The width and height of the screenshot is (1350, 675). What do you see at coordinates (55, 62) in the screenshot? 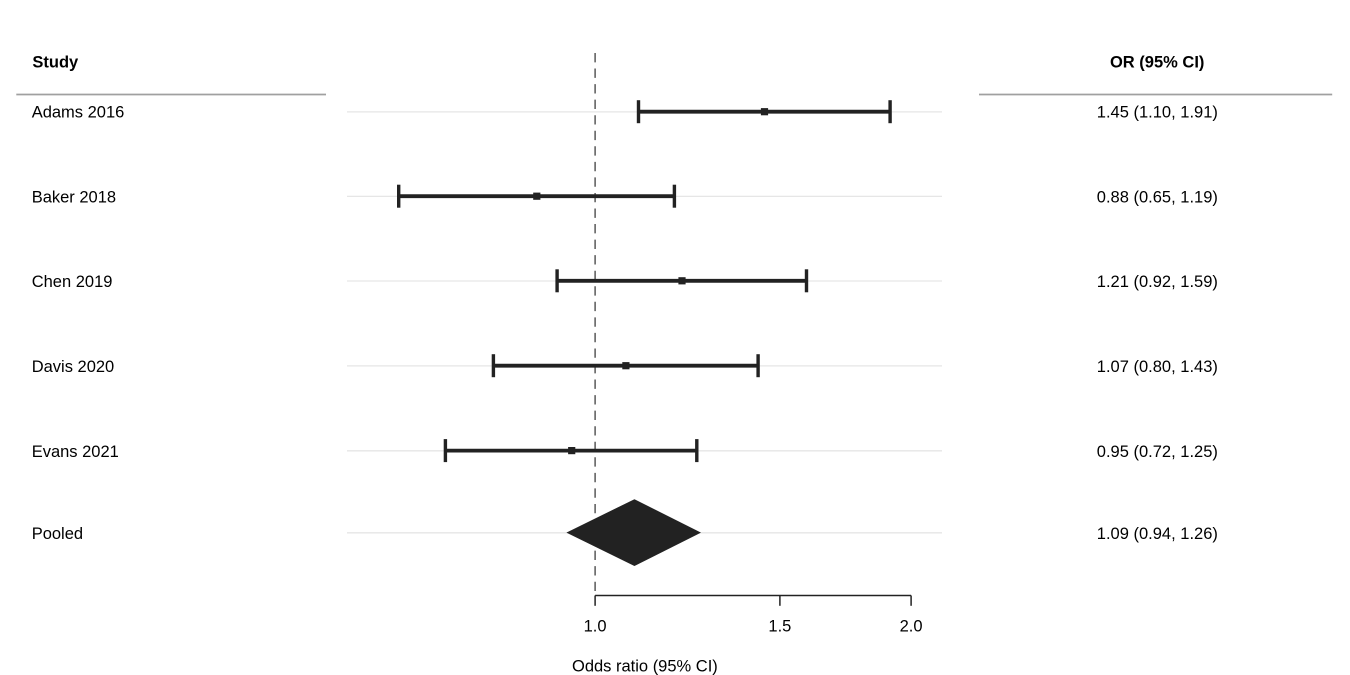
I see `svg-text: Study` at bounding box center [55, 62].